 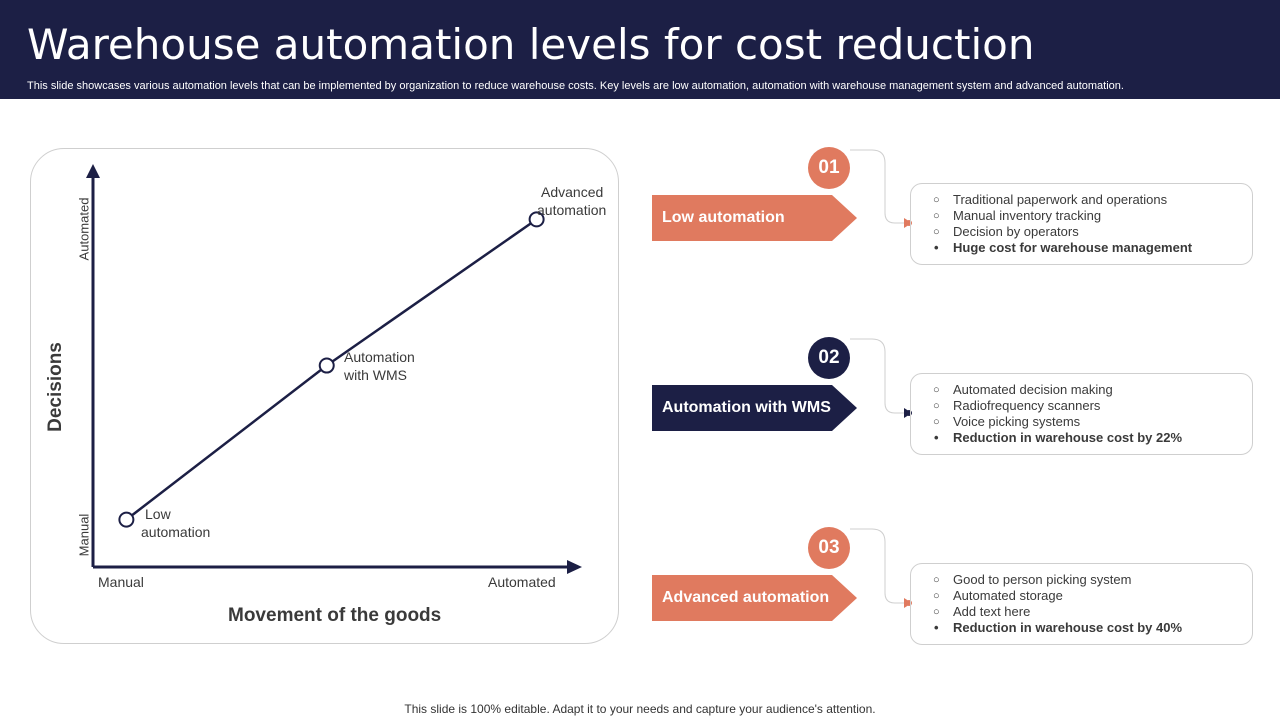 What do you see at coordinates (829, 168) in the screenshot?
I see `level-01-number: 01` at bounding box center [829, 168].